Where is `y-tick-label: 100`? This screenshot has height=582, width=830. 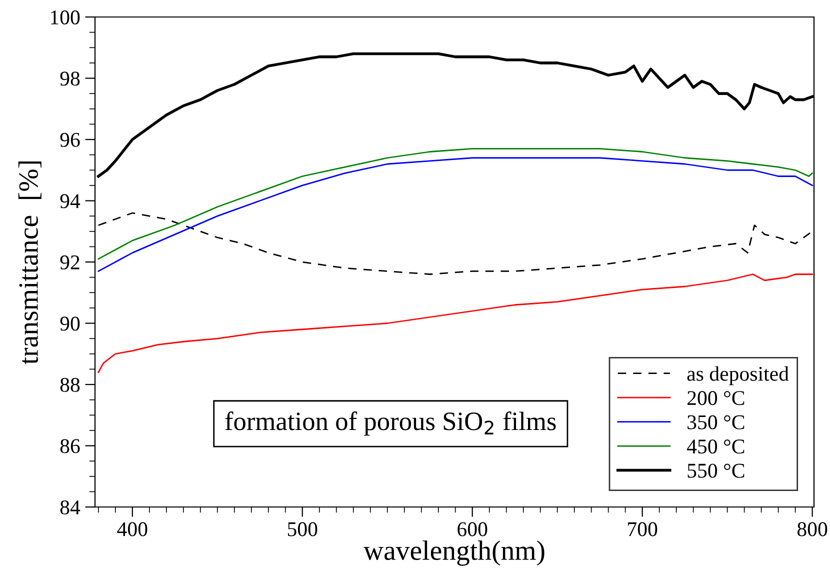
y-tick-label: 100 is located at coordinates (65, 17).